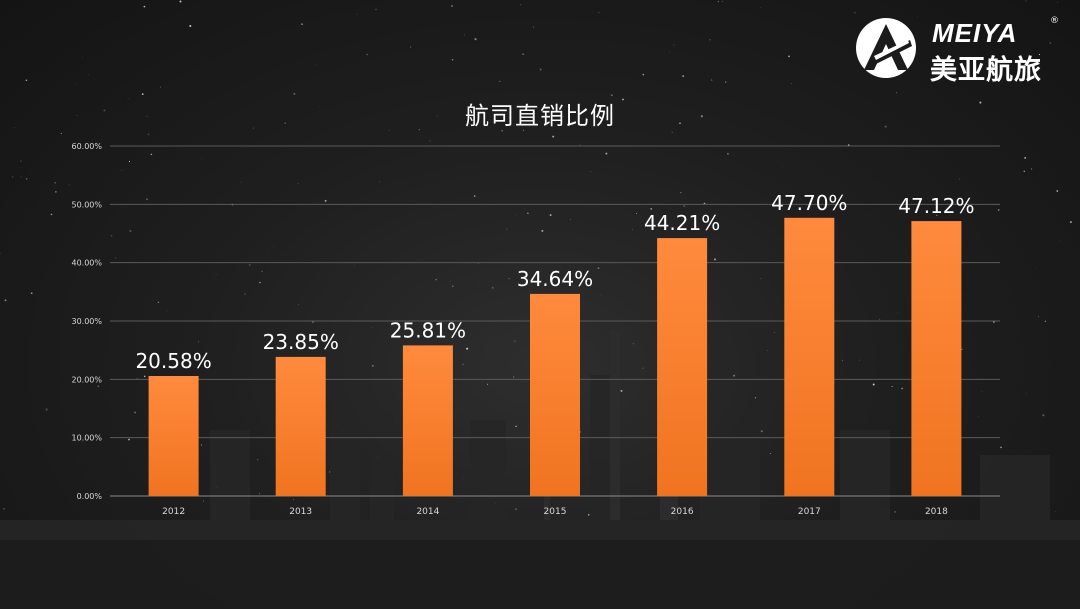  What do you see at coordinates (809, 512) in the screenshot?
I see `x-tick-label: 2017` at bounding box center [809, 512].